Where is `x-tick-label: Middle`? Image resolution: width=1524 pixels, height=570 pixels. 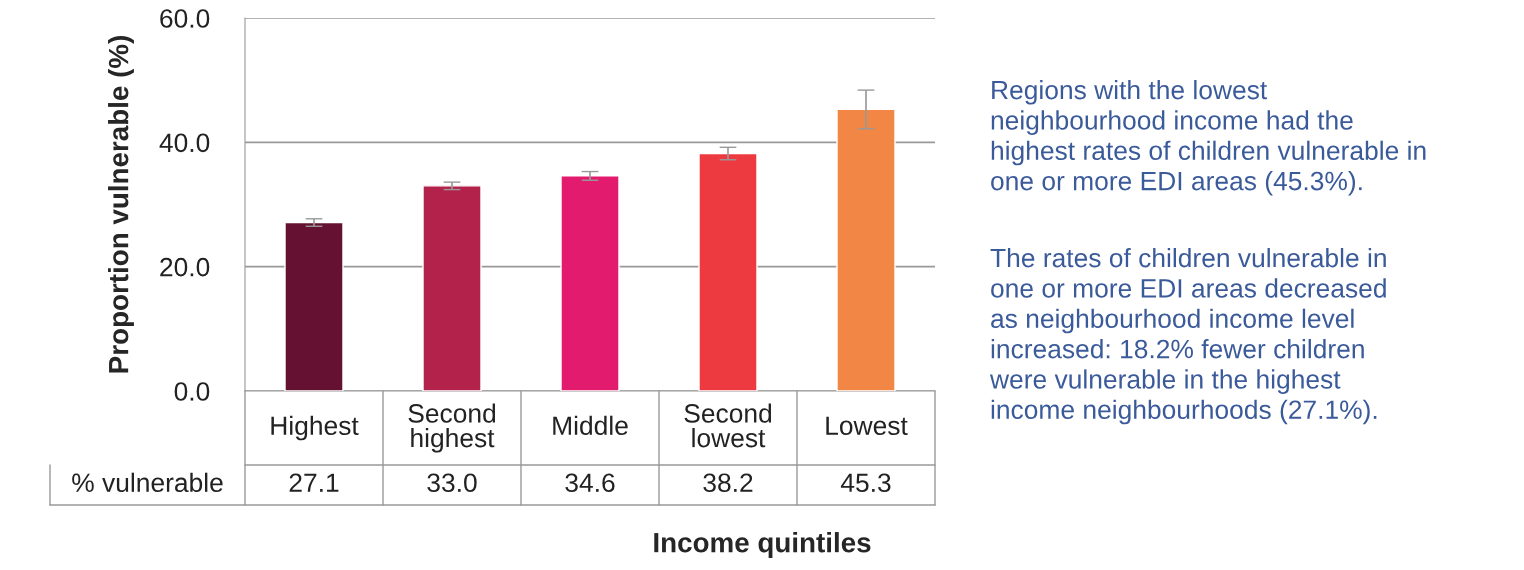
x-tick-label: Middle is located at coordinates (590, 425).